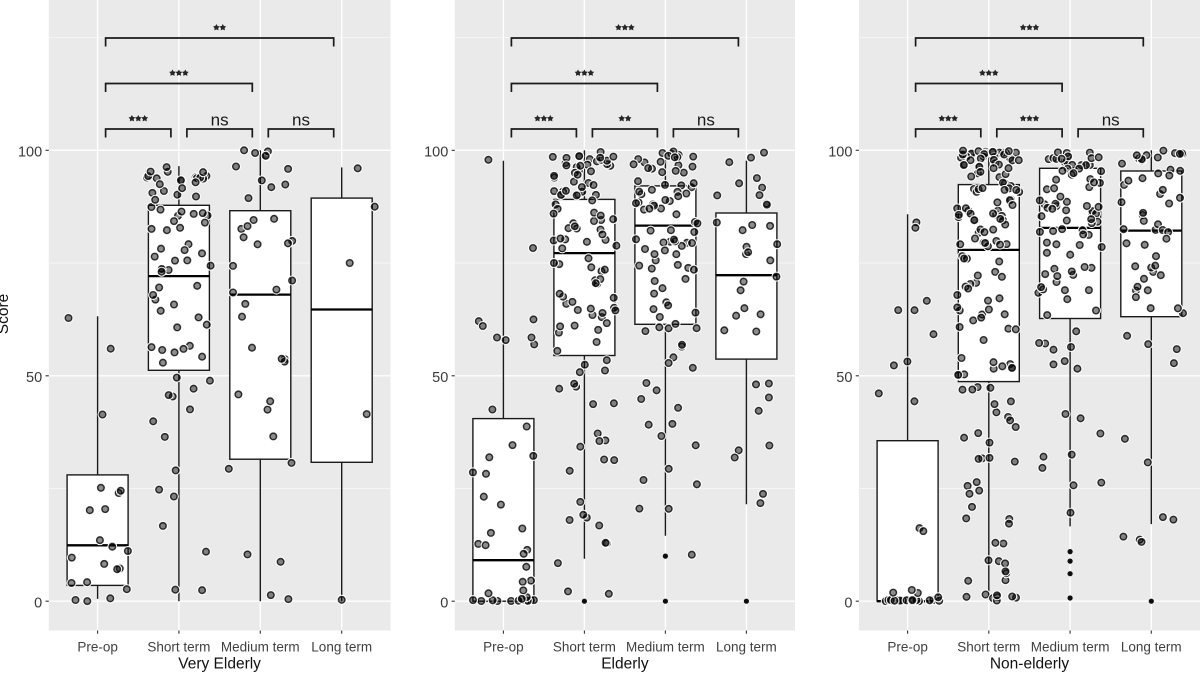 Image resolution: width=1200 pixels, height=678 pixels. I want to click on svg-text: Non-elderly, so click(1030, 664).